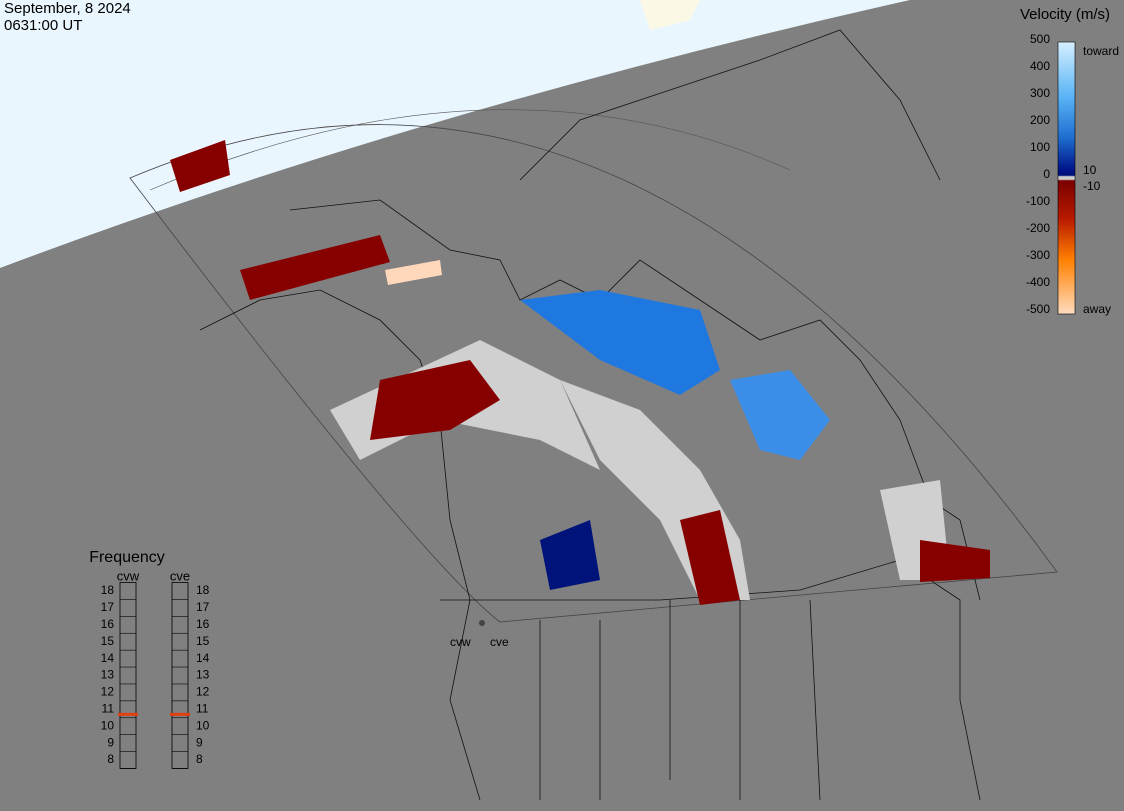 This screenshot has width=1124, height=811. What do you see at coordinates (1040, 93) in the screenshot?
I see `velocity-tick: 300` at bounding box center [1040, 93].